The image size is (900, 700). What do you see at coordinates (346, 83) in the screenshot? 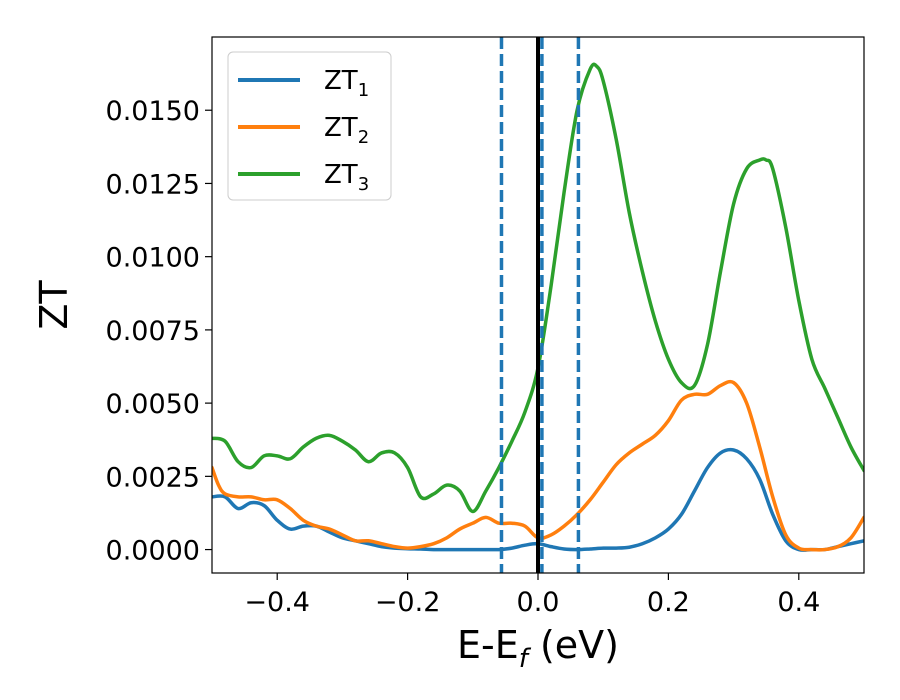
I see `legend-label-1: ZT1` at bounding box center [346, 83].